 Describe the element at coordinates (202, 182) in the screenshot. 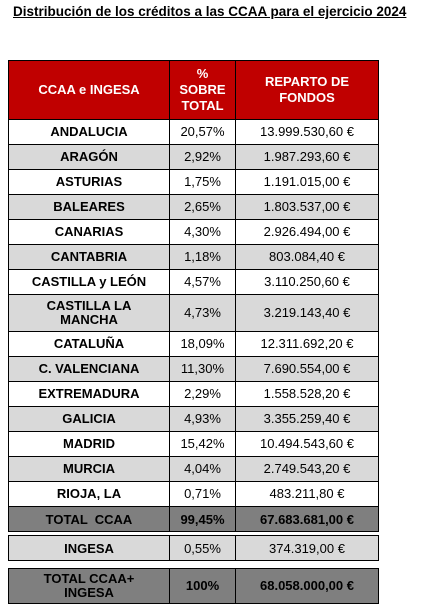

I see `region-percent: 1,75%` at that location.